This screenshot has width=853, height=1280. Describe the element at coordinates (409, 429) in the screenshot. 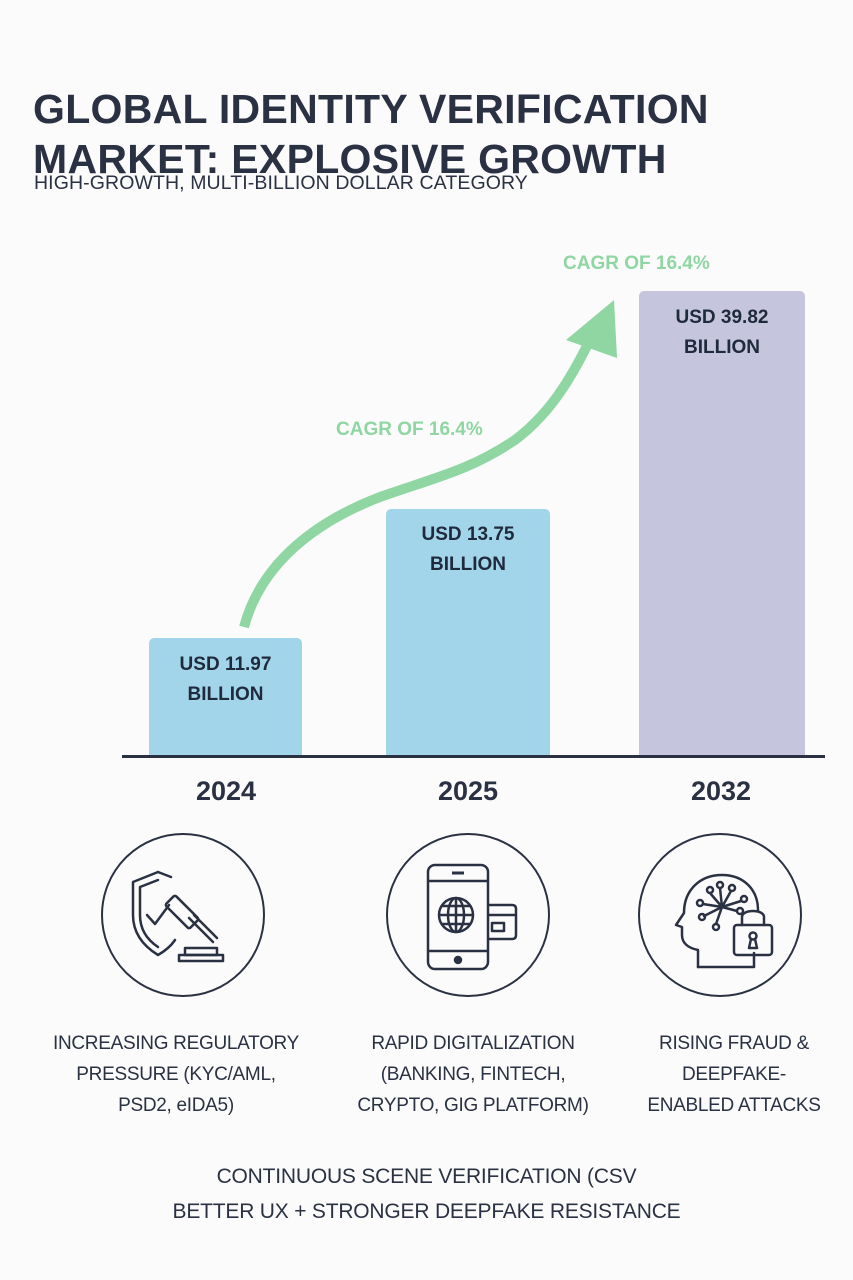

I see `cagr-annotation-mid: CAGR OF 16.4%` at that location.